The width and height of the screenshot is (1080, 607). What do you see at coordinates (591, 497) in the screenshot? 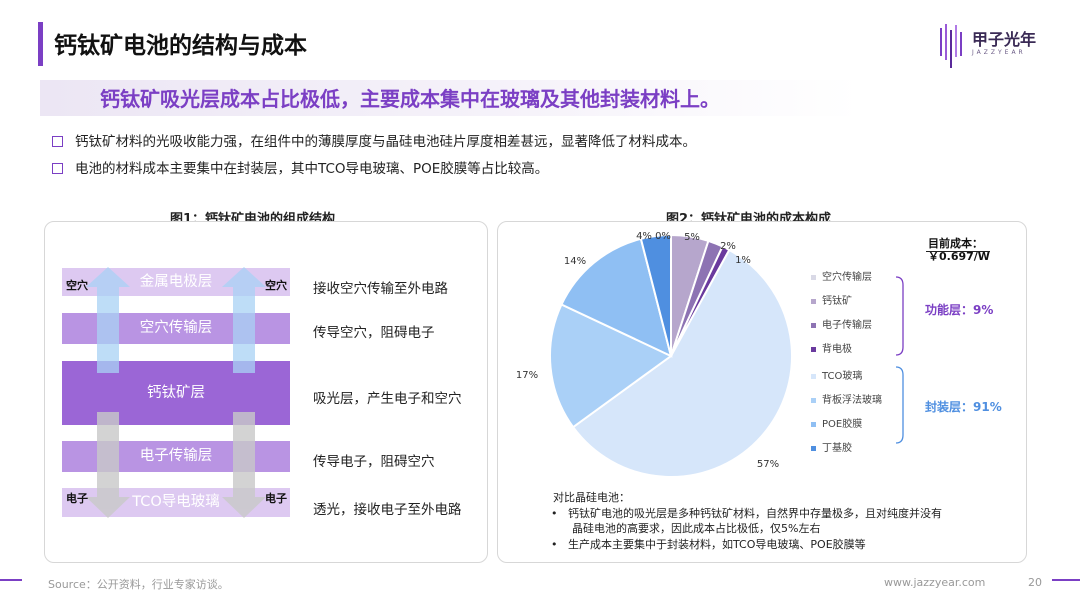
I see `note-title: 对比晶硅电池：` at bounding box center [591, 497].